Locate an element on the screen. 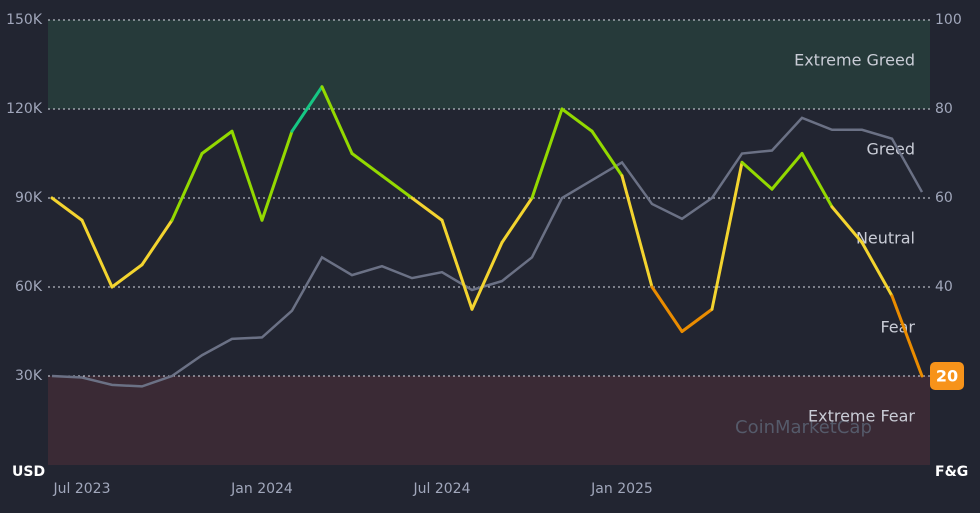  watermark: CoinMarketCap is located at coordinates (803, 427).